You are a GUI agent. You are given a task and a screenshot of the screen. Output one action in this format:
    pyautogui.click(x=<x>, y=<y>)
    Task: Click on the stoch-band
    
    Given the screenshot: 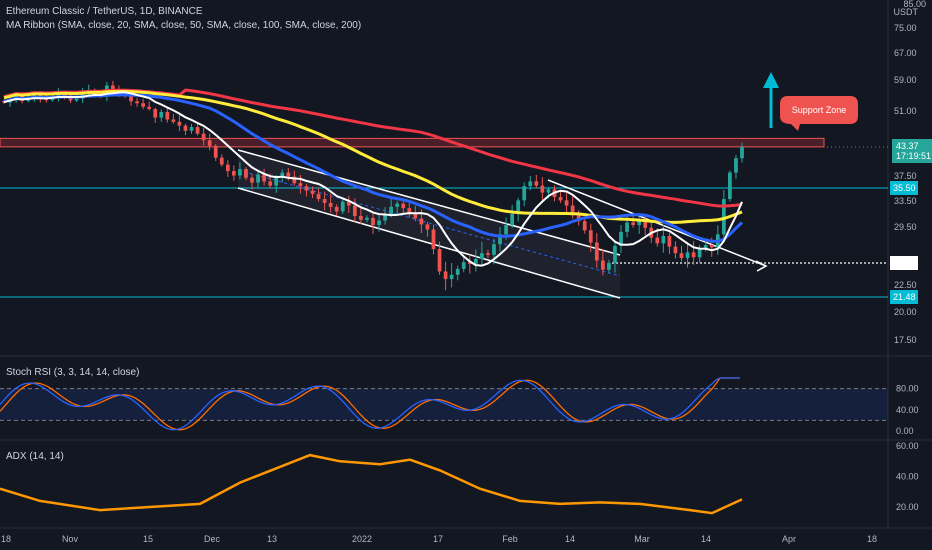 What is the action you would take?
    pyautogui.click(x=444, y=404)
    